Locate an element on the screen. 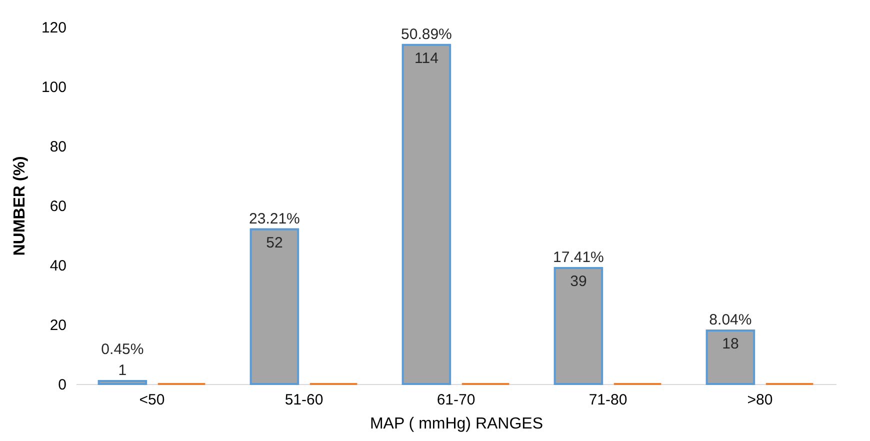  annotation: 17.41% is located at coordinates (578, 257).